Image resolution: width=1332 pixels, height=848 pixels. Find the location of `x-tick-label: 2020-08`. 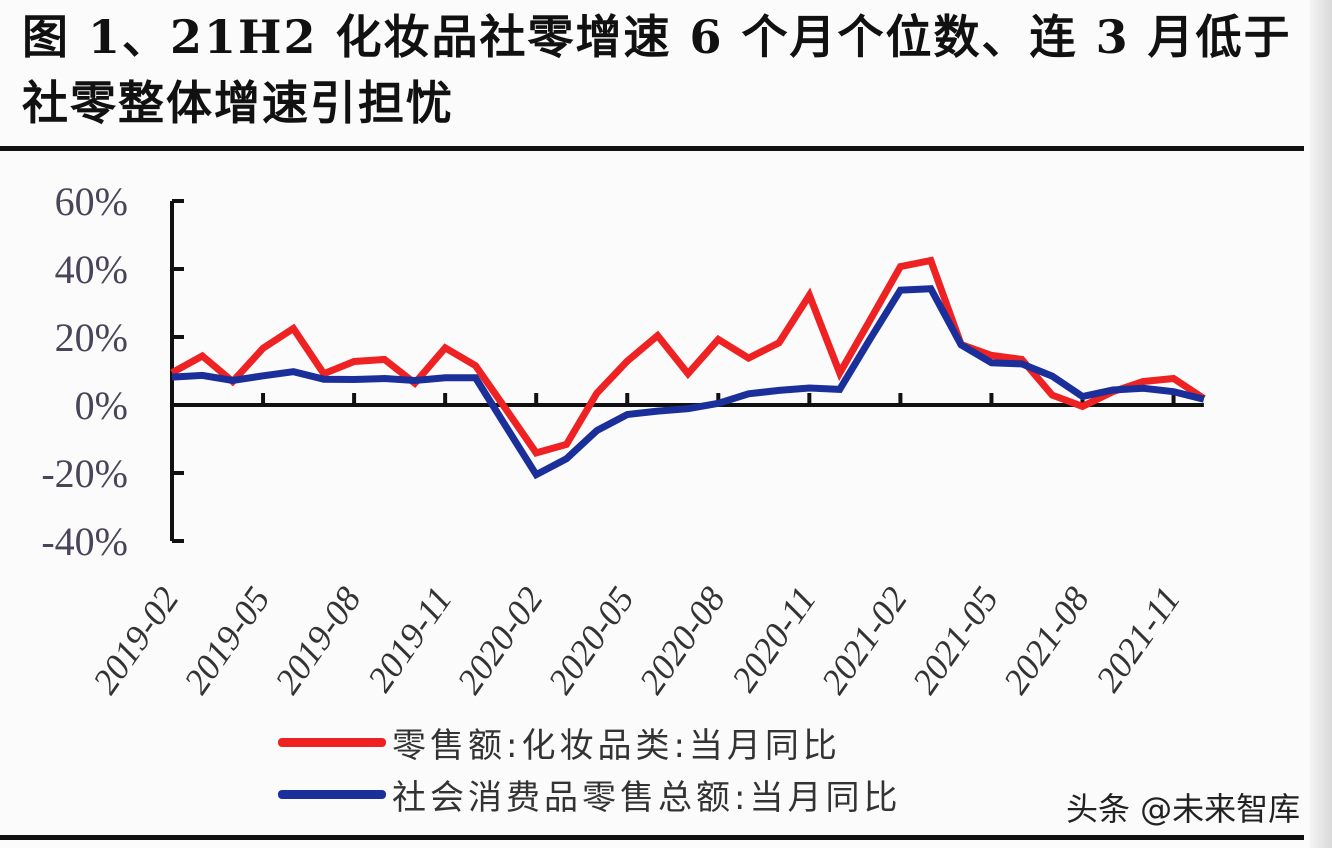

x-tick-label: 2020-08 is located at coordinates (682, 640).